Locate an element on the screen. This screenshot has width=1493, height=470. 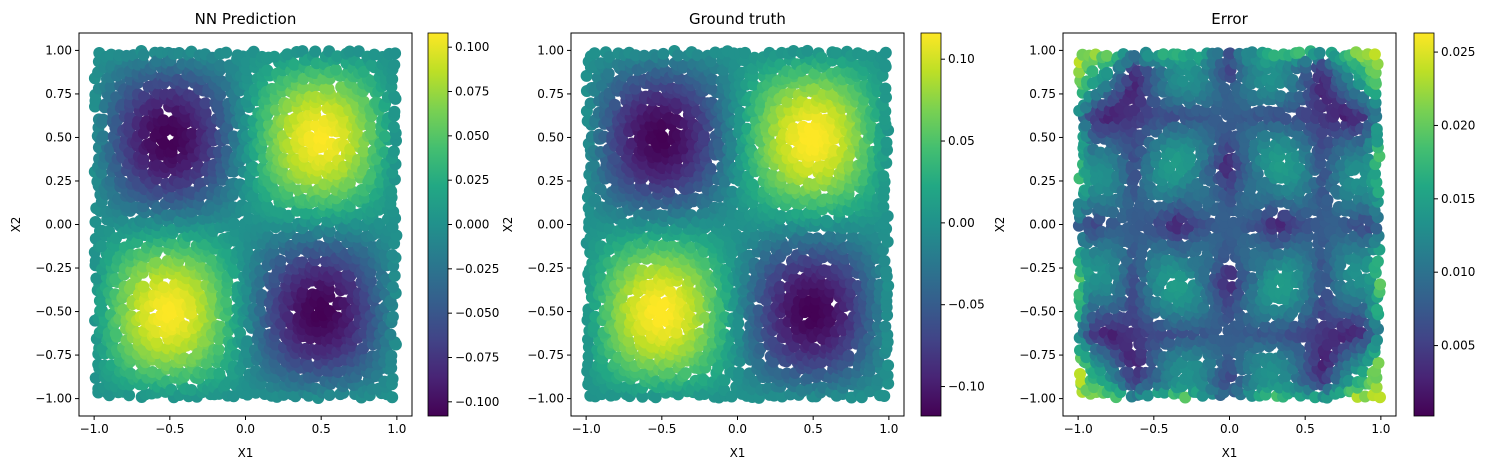
y-tick-label: −0.25 is located at coordinates (53, 268).